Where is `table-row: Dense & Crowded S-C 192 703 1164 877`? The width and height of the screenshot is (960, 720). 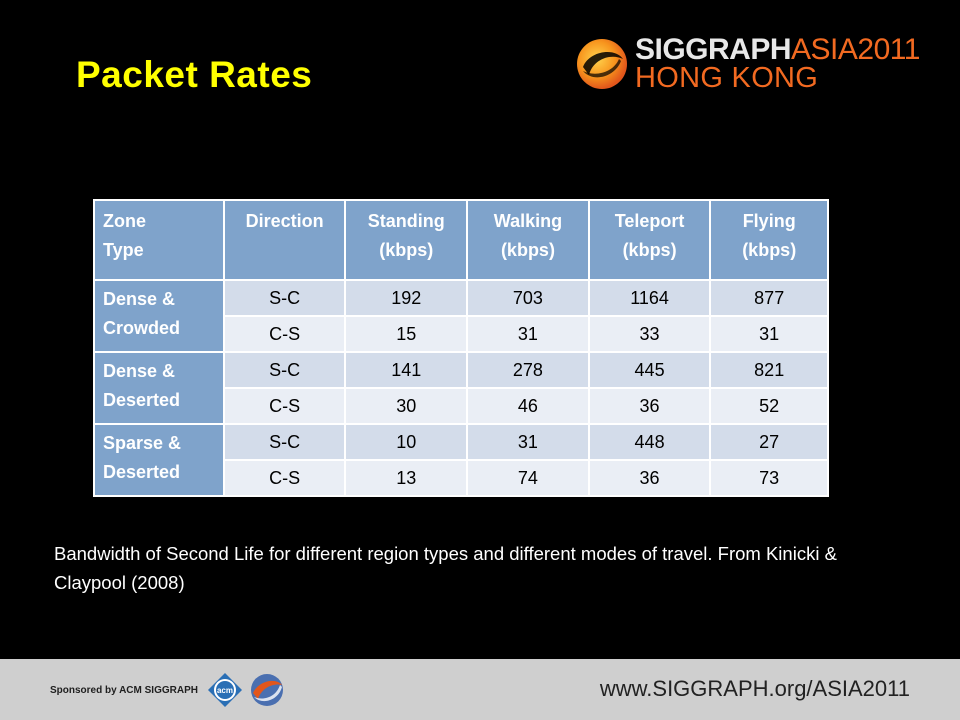 table-row: Dense & Crowded S-C 192 703 1164 877 is located at coordinates (461, 316).